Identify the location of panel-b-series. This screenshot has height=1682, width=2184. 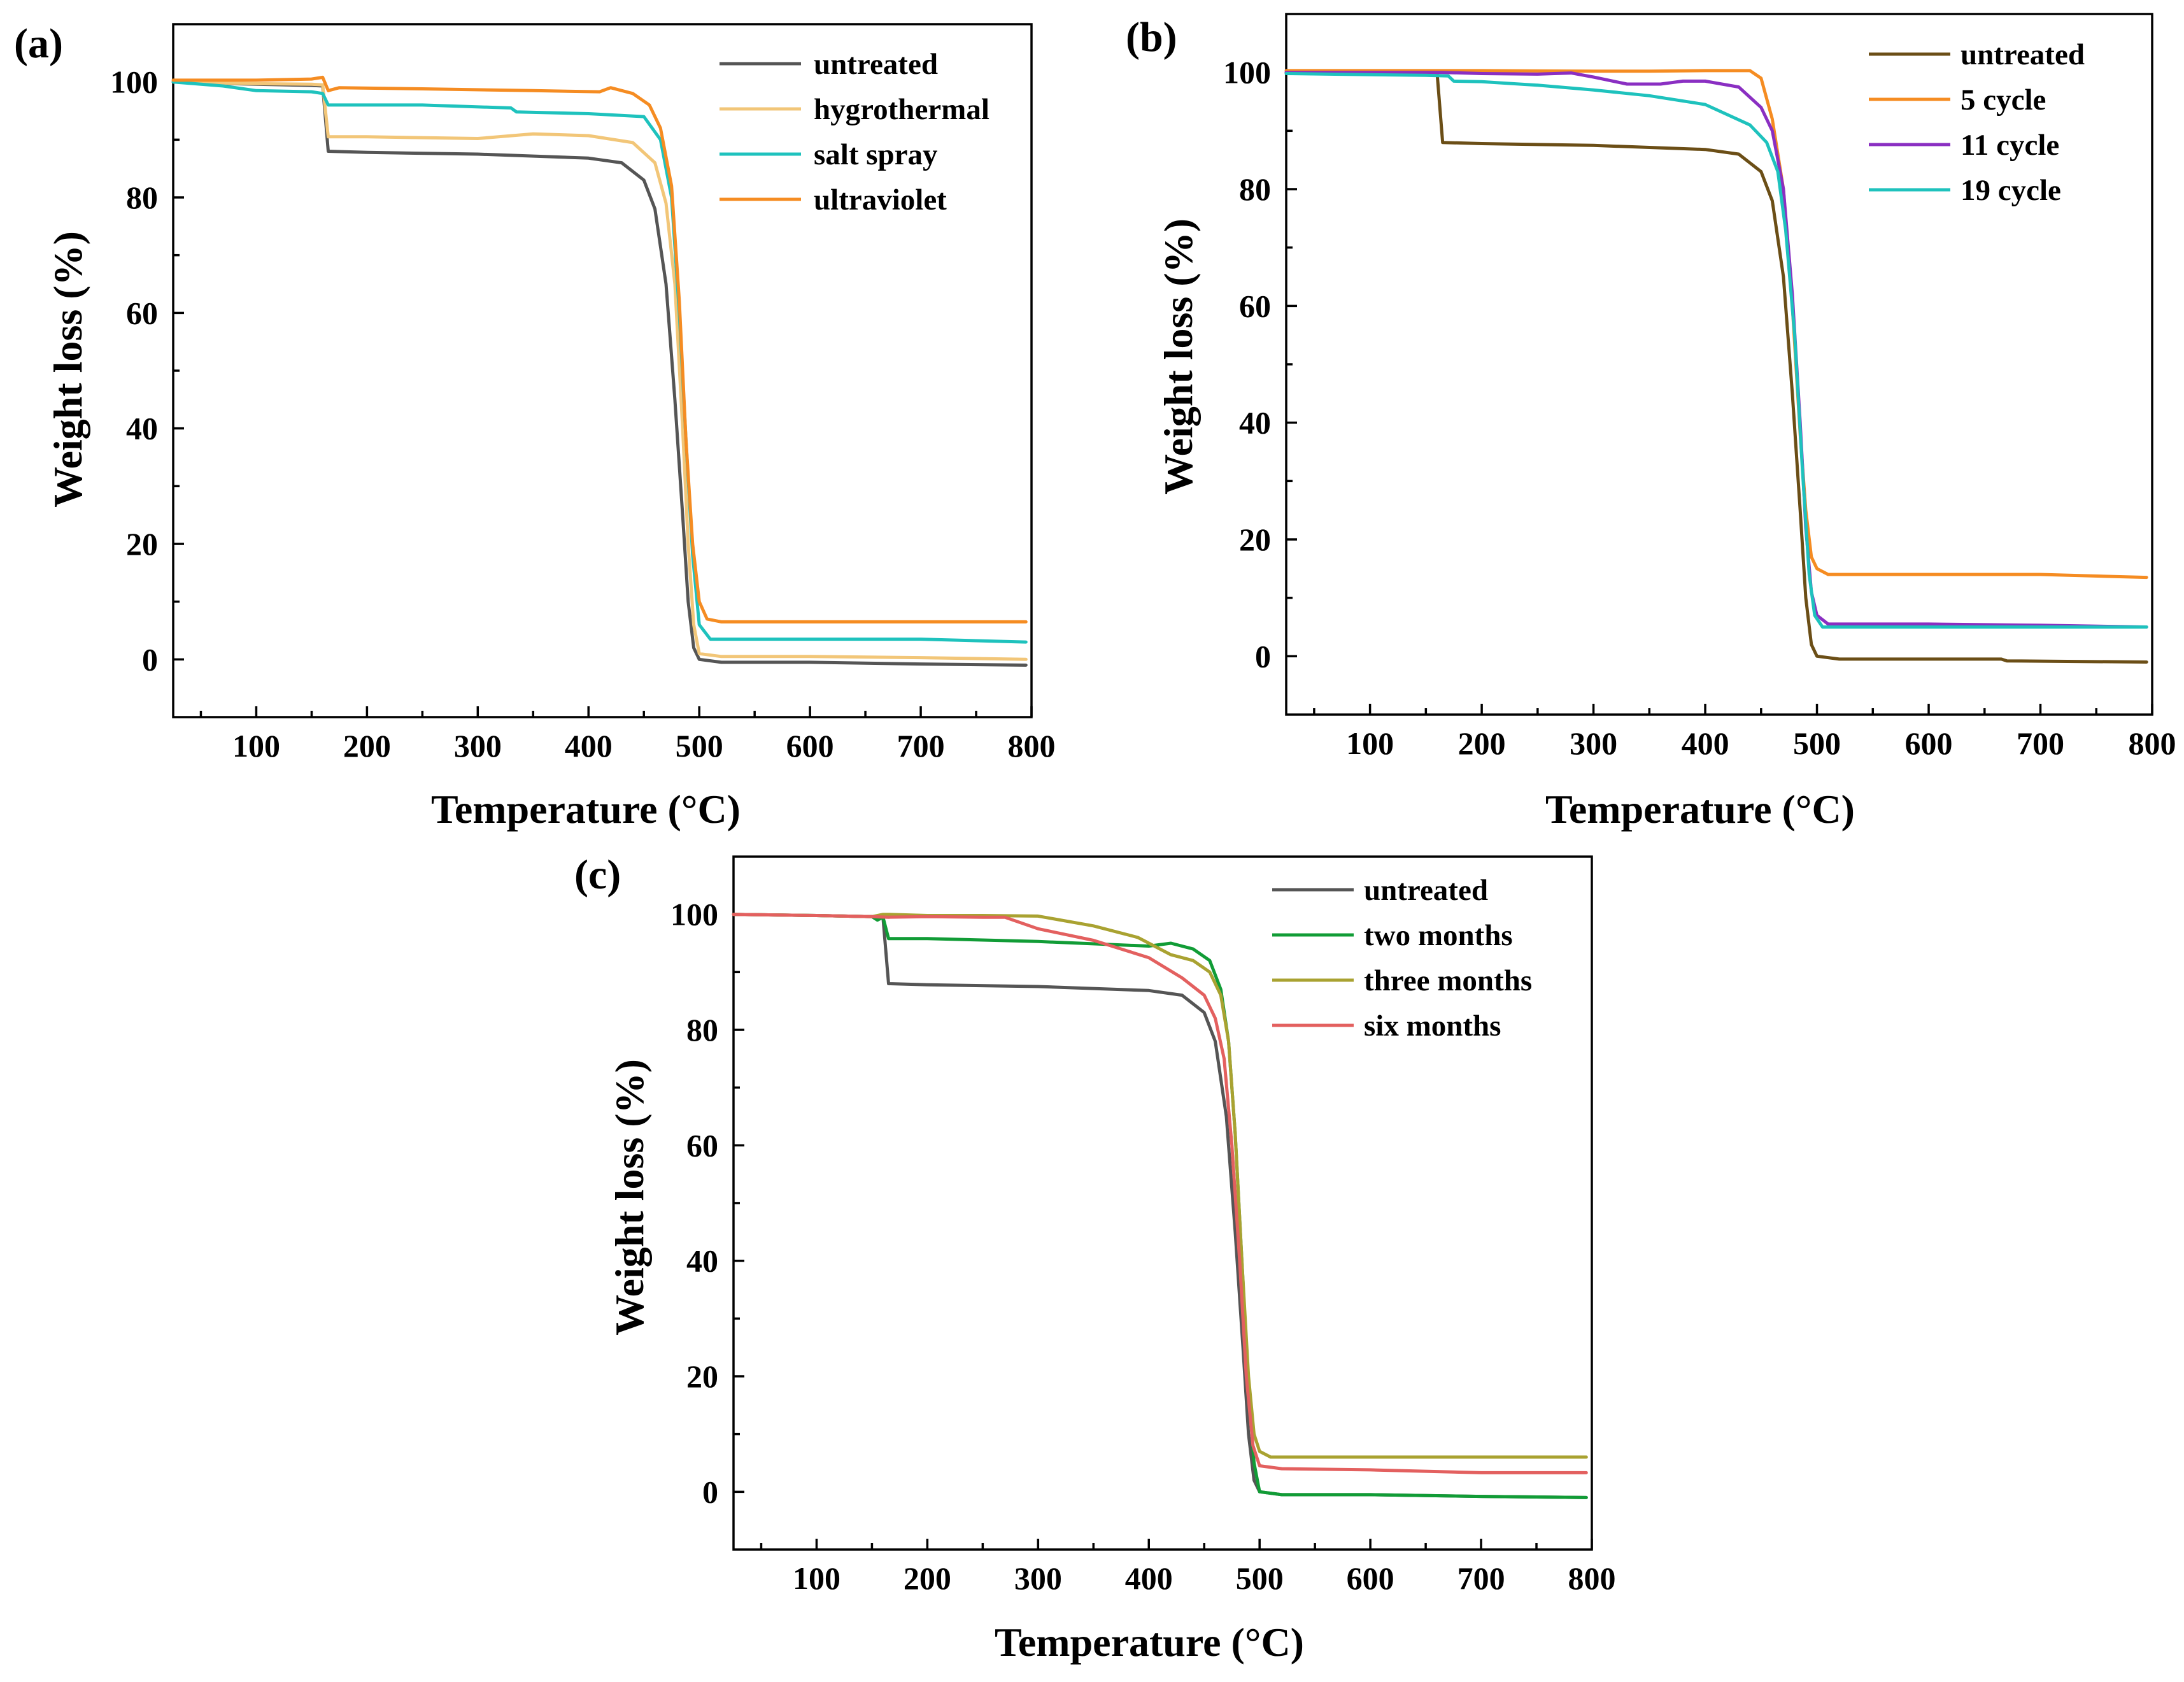
(1716, 366).